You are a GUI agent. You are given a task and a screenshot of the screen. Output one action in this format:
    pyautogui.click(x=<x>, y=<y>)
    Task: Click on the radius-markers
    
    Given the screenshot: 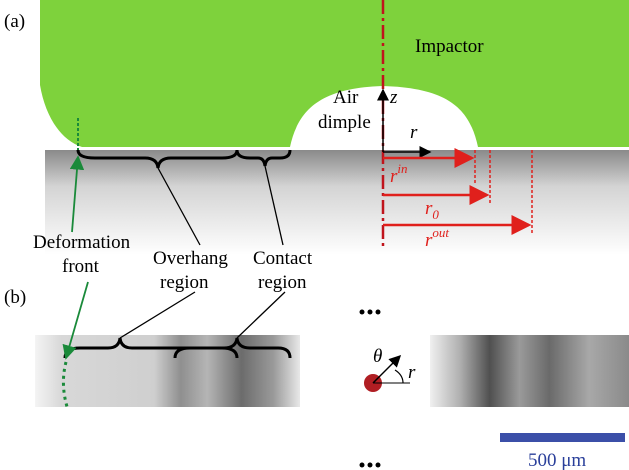 What is the action you would take?
    pyautogui.click(x=503, y=192)
    